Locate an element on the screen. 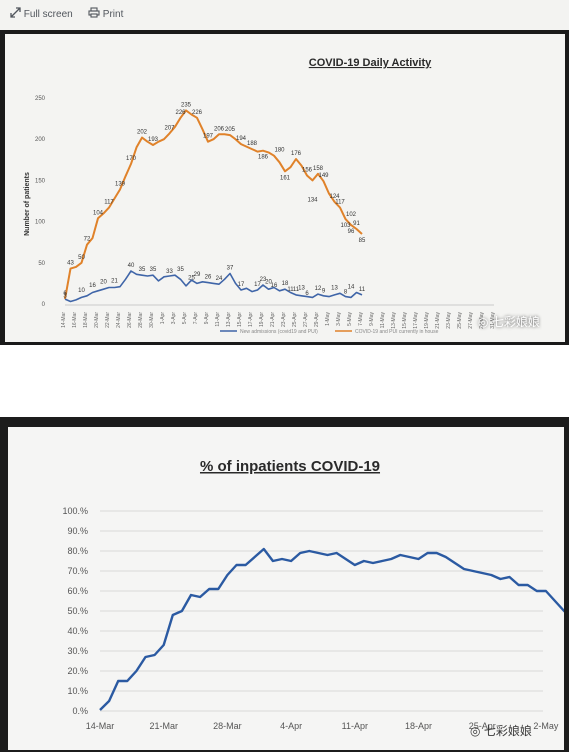 This screenshot has height=755, width=569. x-tick-label: 20-Mar is located at coordinates (97, 320).